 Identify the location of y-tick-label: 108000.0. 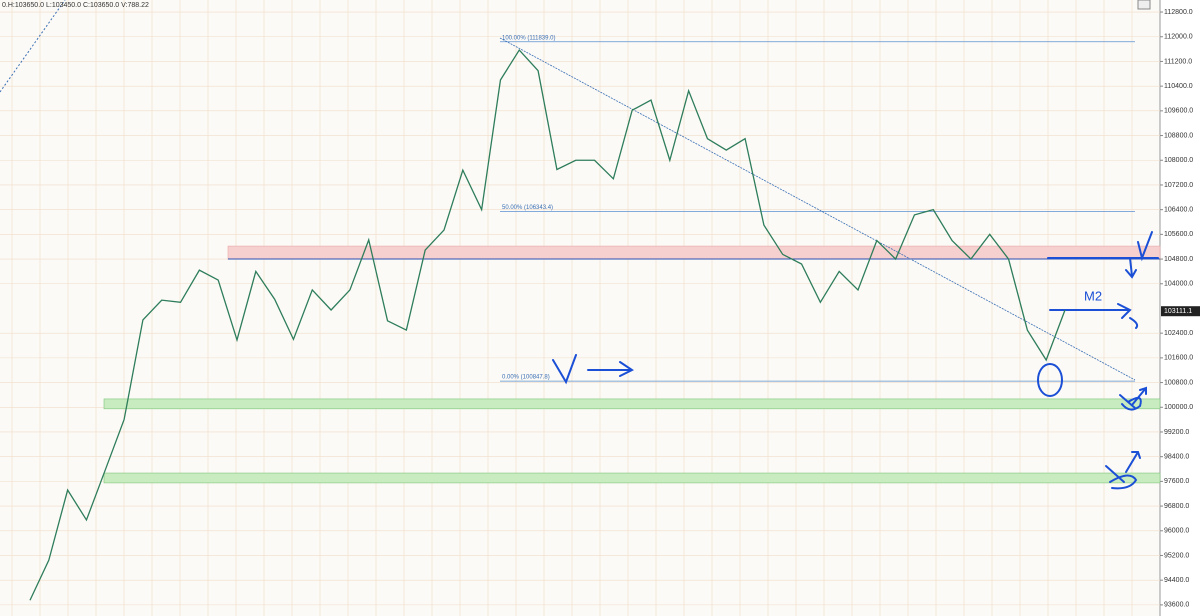
(1178, 160).